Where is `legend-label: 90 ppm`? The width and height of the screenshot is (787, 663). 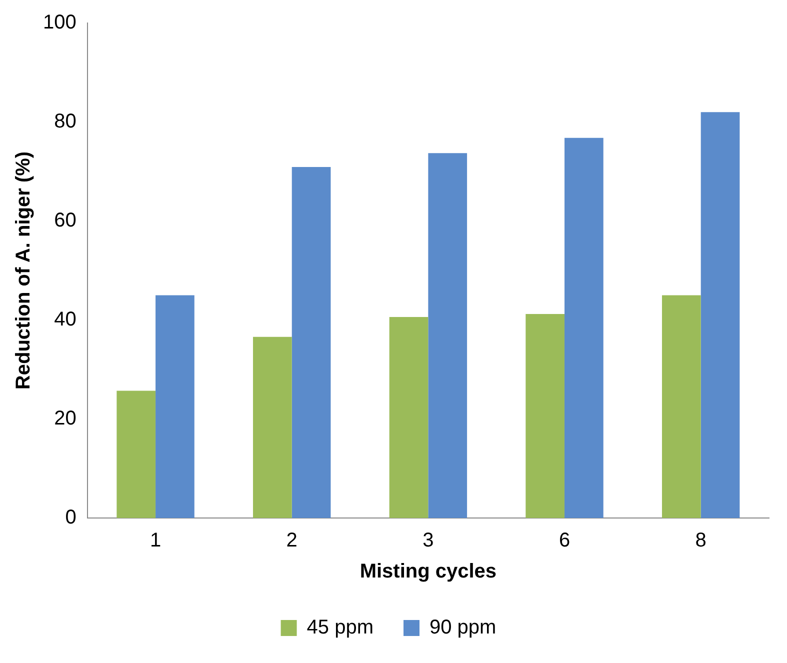
legend-label: 90 ppm is located at coordinates (463, 627).